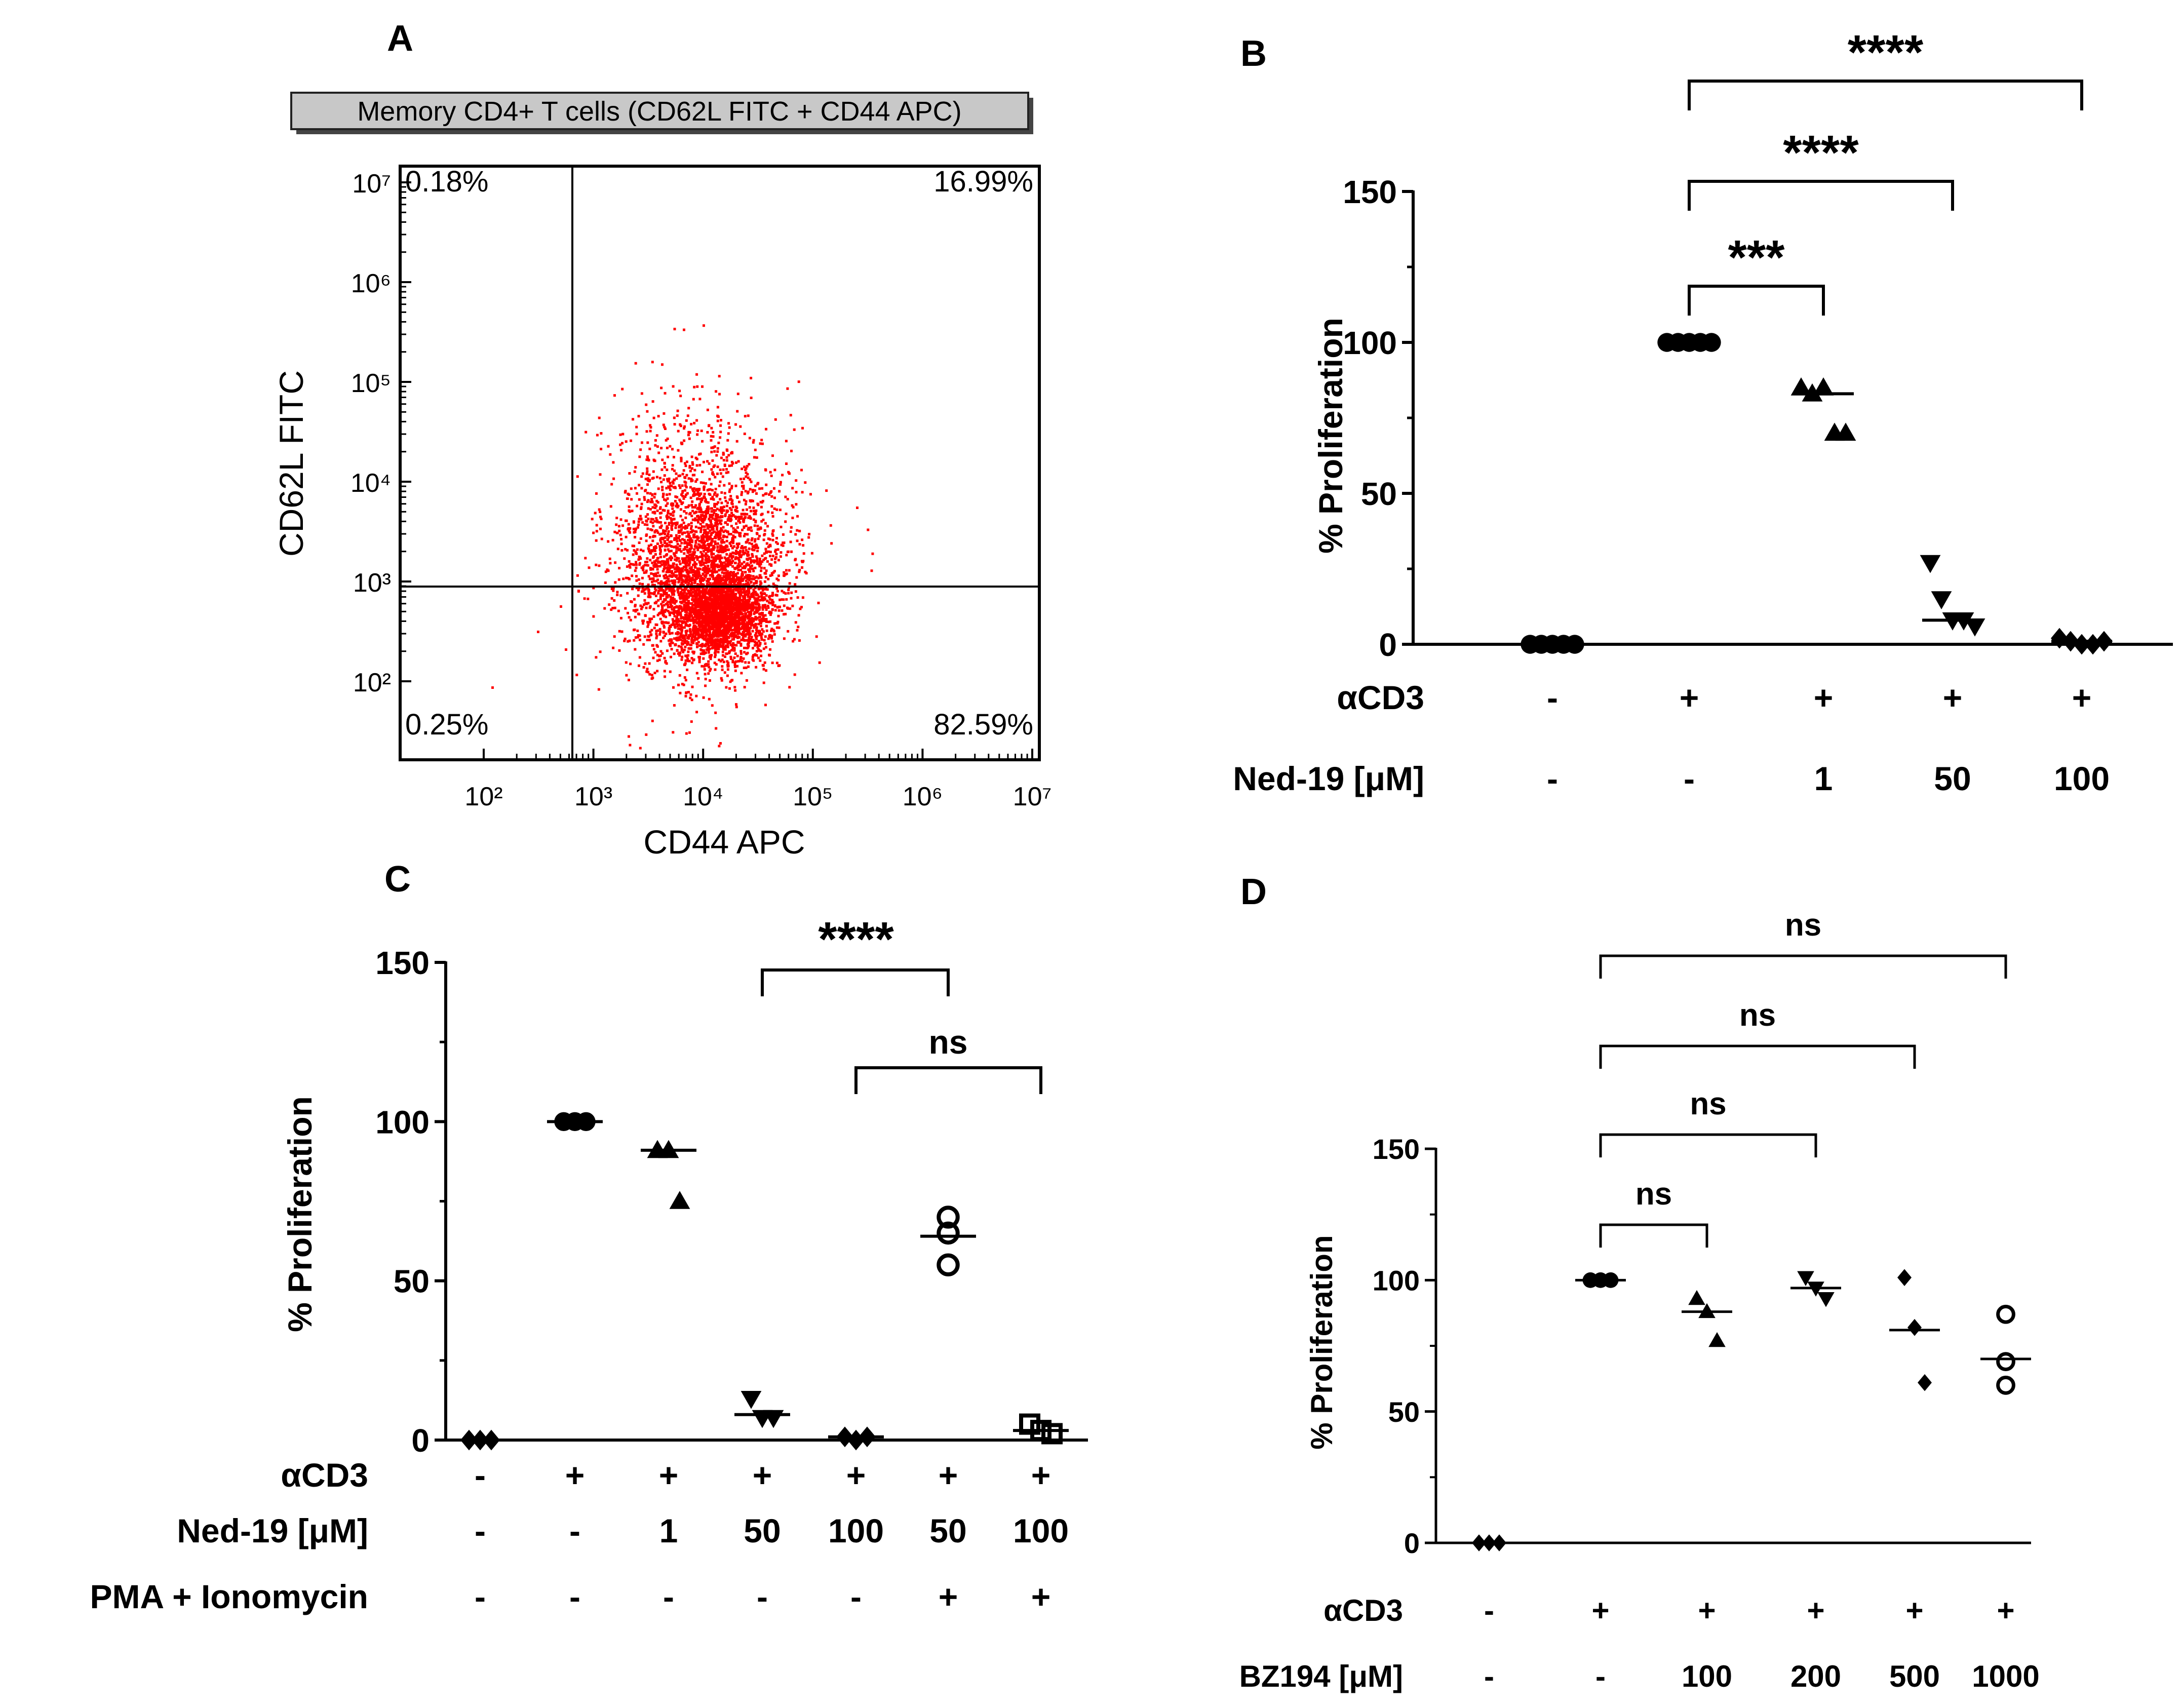 The width and height of the screenshot is (2181, 1708). What do you see at coordinates (324, 1475) in the screenshot?
I see `c-condition-label: αCD3` at bounding box center [324, 1475].